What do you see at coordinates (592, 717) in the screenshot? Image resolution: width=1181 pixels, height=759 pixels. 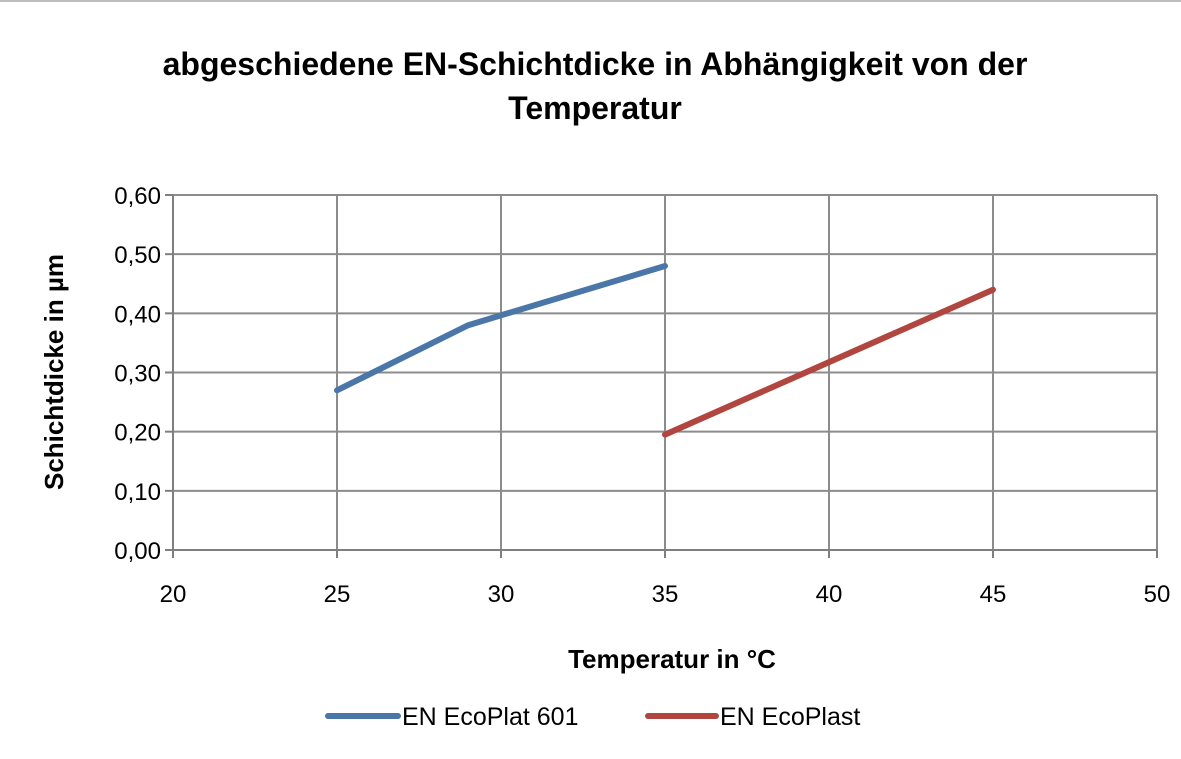 I see `legend: EN EcoPlat 601 EN EcoPlast` at bounding box center [592, 717].